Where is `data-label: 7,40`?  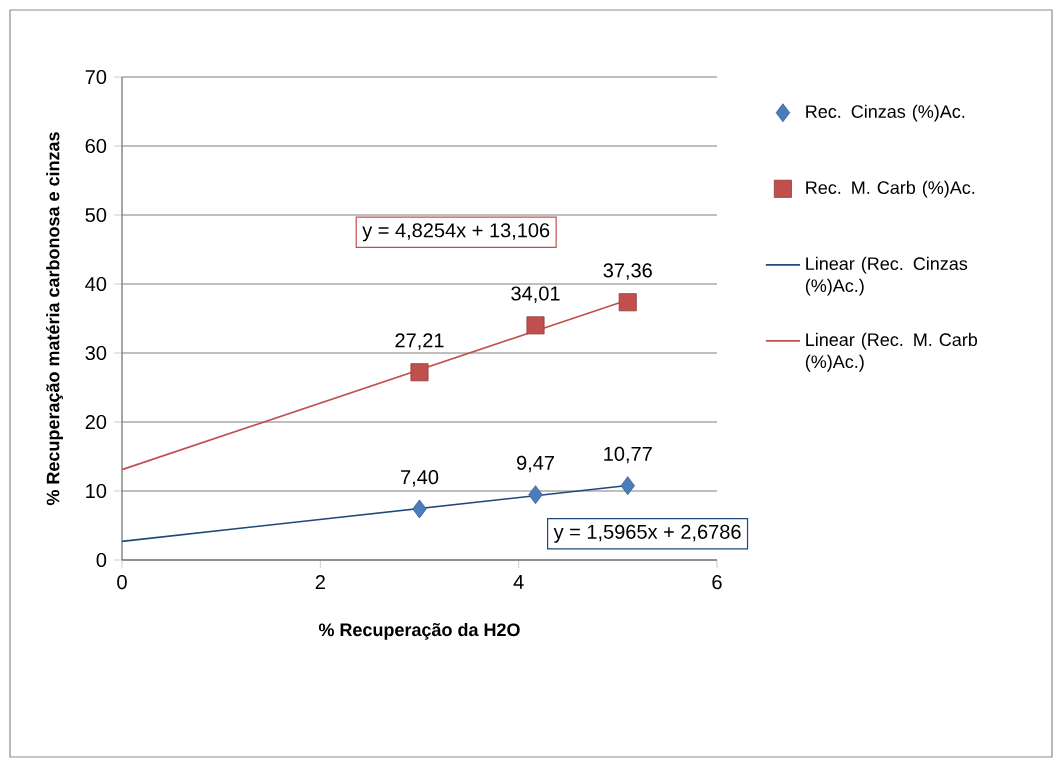
data-label: 7,40 is located at coordinates (420, 478).